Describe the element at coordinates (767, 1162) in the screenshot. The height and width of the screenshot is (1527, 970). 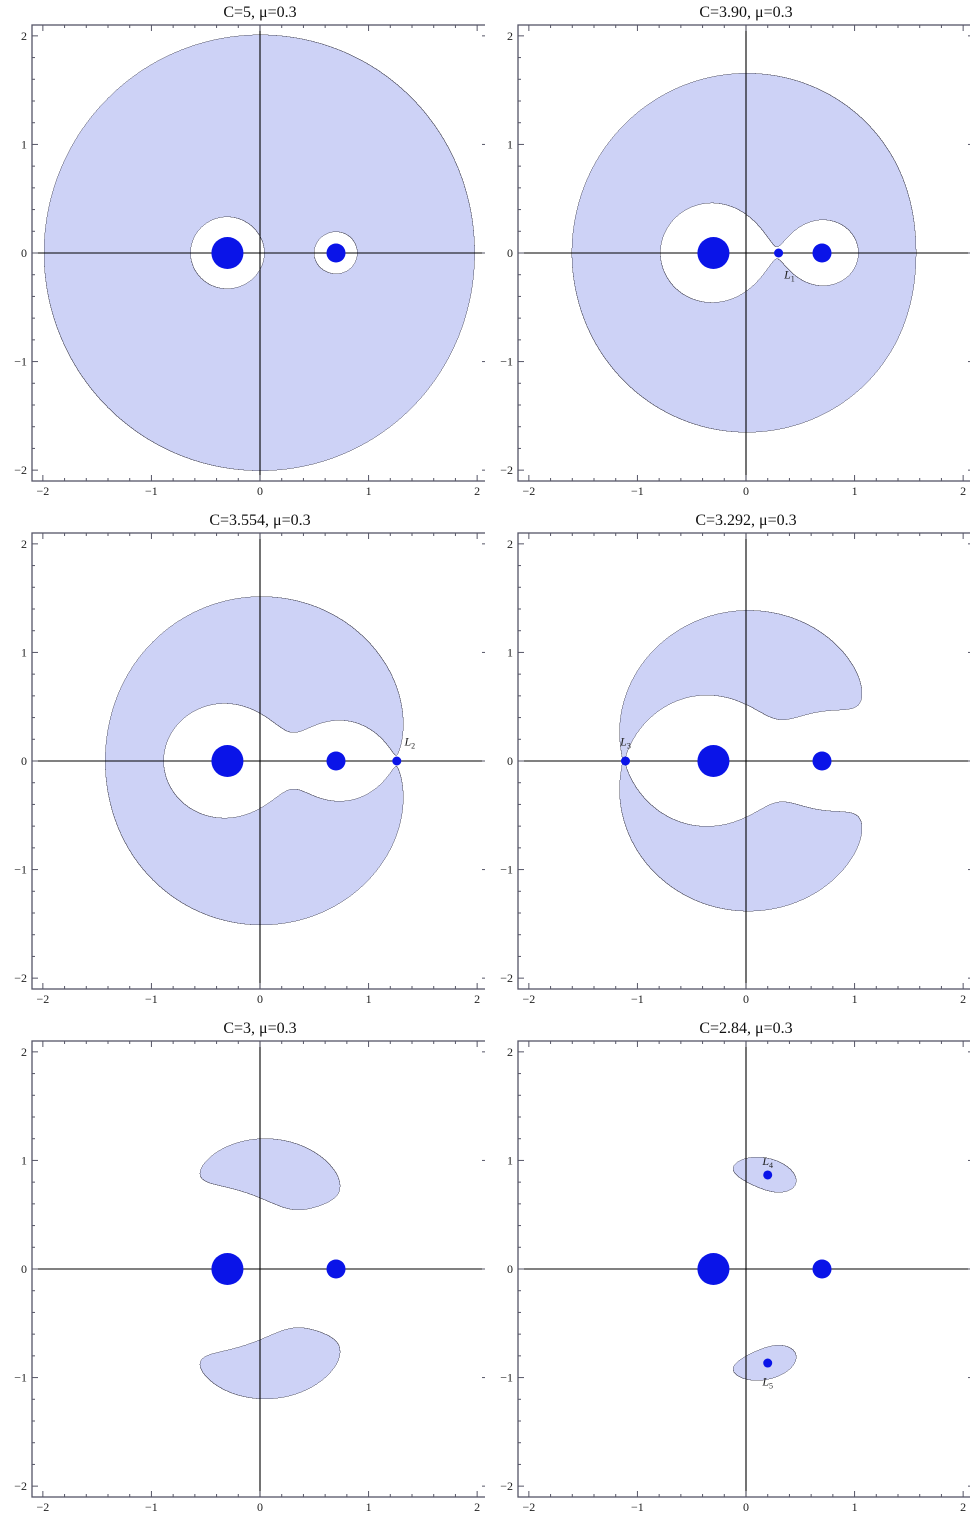
I see `lagrange-label-4: L4` at that location.